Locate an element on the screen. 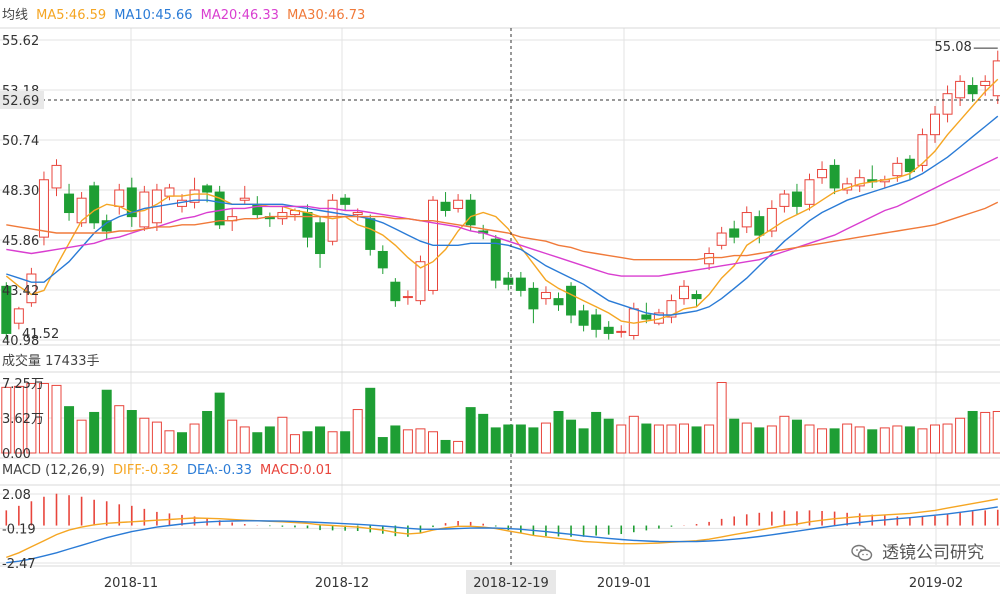  price-tick-label: 50.74 is located at coordinates (20, 141).